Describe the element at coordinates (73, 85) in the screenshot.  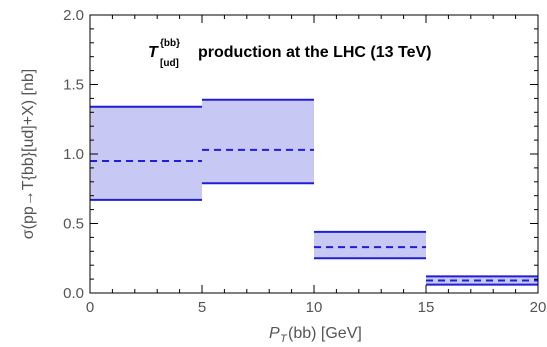
I see `y-tick-label: 1.5` at that location.